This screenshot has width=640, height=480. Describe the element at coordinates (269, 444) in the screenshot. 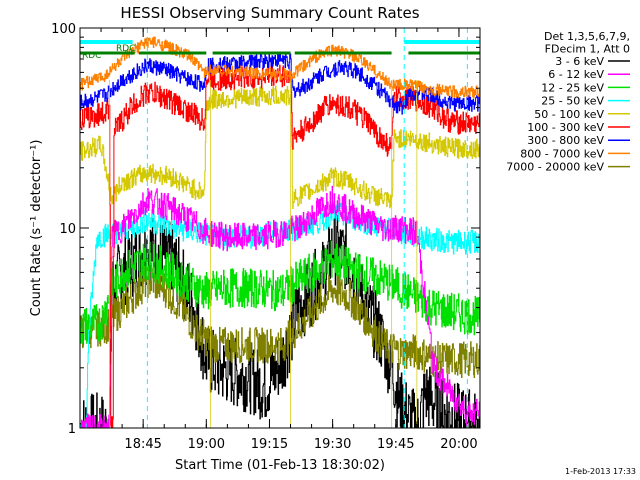

I see `x-tick-label: 19:15` at that location.